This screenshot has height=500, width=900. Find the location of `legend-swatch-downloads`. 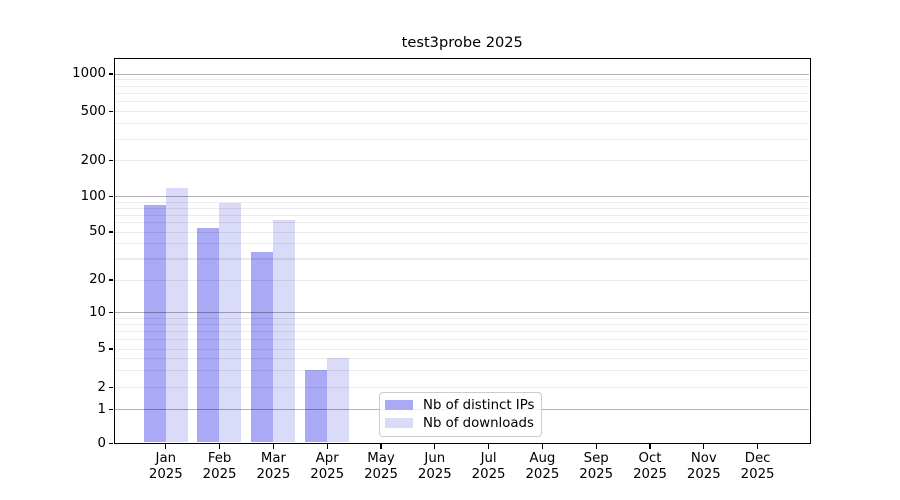

legend-swatch-downloads is located at coordinates (399, 423).